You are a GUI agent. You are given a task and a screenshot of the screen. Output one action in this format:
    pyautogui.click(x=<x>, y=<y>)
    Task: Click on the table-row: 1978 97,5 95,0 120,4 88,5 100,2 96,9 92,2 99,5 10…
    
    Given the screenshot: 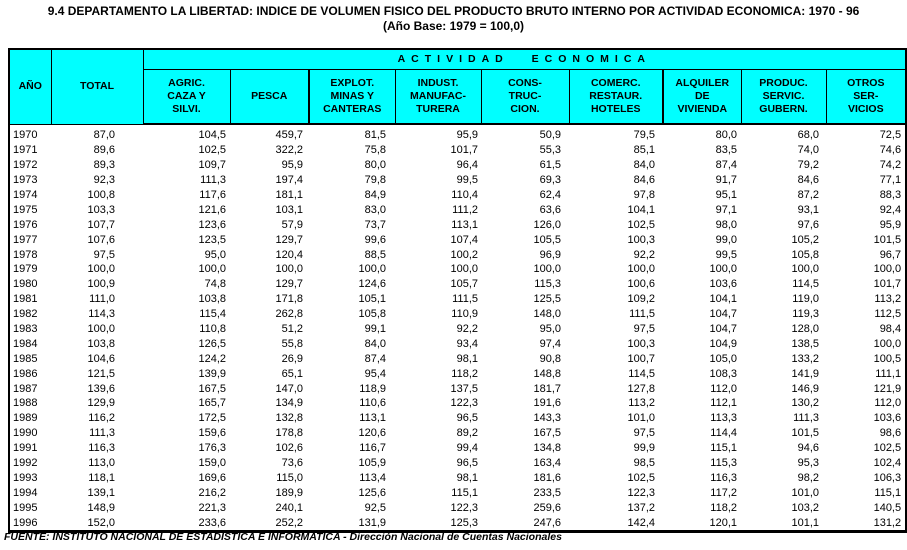 What is the action you would take?
    pyautogui.click(x=457, y=254)
    